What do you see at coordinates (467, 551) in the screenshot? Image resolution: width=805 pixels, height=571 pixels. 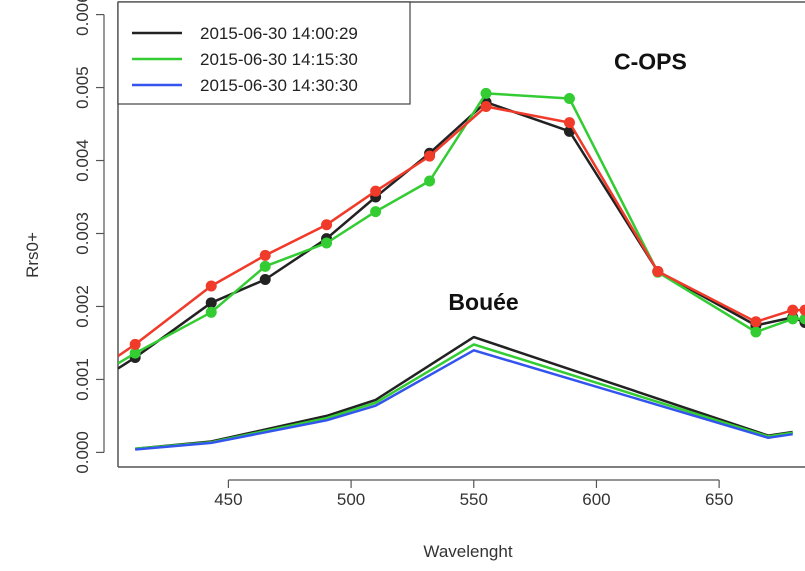 I see `x-axis-title: Wavelenght` at bounding box center [467, 551].